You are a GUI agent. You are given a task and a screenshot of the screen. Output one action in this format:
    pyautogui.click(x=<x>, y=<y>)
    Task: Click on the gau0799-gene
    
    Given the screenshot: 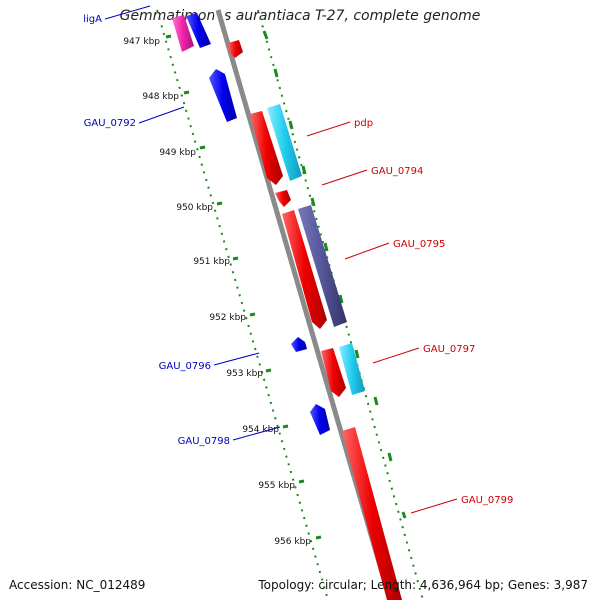 What is the action you would take?
    pyautogui.click(x=372, y=513)
    